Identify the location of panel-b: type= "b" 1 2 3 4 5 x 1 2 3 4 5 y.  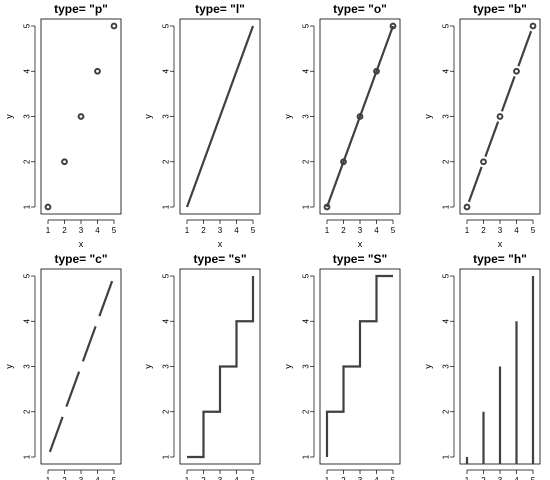
(482, 125).